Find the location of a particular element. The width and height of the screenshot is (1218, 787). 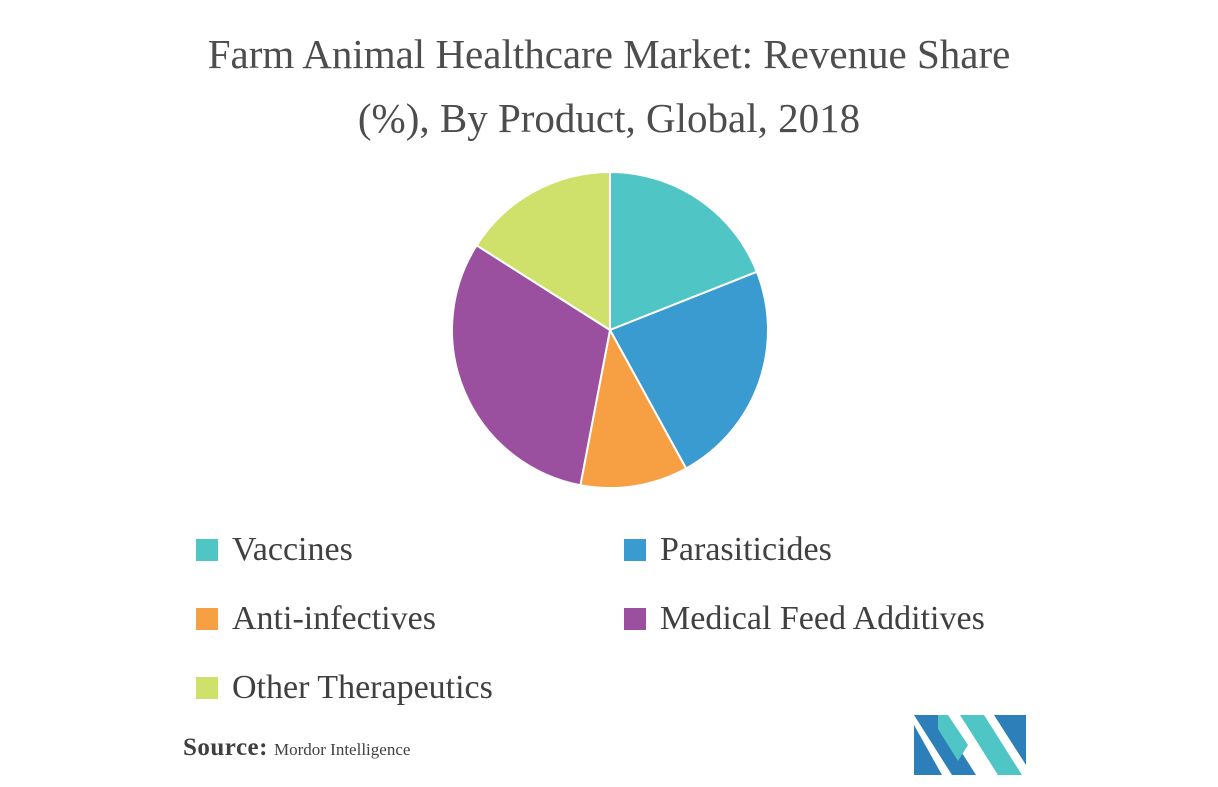

legend-label-medical-feed-additives: Medical Feed Additives is located at coordinates (822, 618).